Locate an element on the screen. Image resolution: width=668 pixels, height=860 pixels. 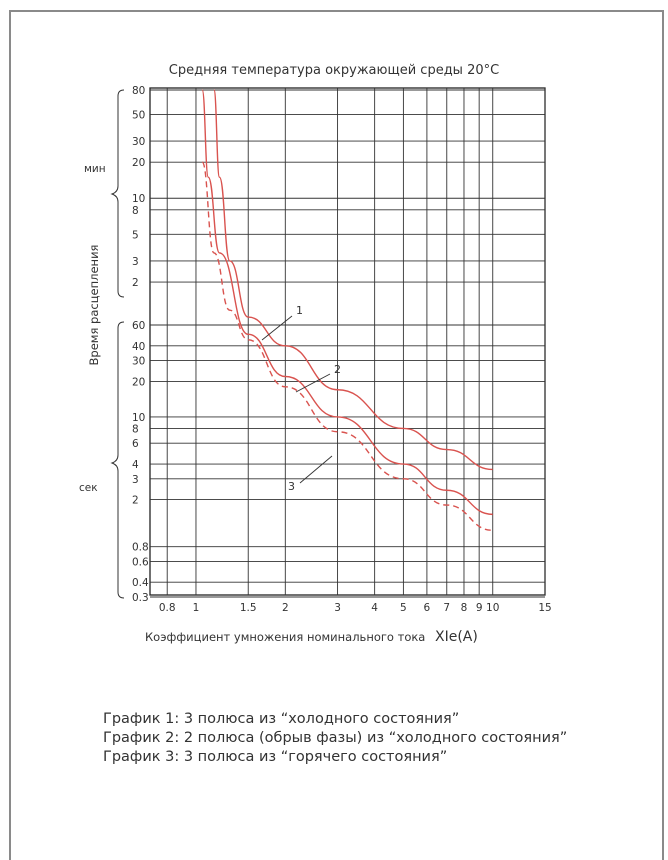
seconds-bracket is located at coordinates (117, 460).